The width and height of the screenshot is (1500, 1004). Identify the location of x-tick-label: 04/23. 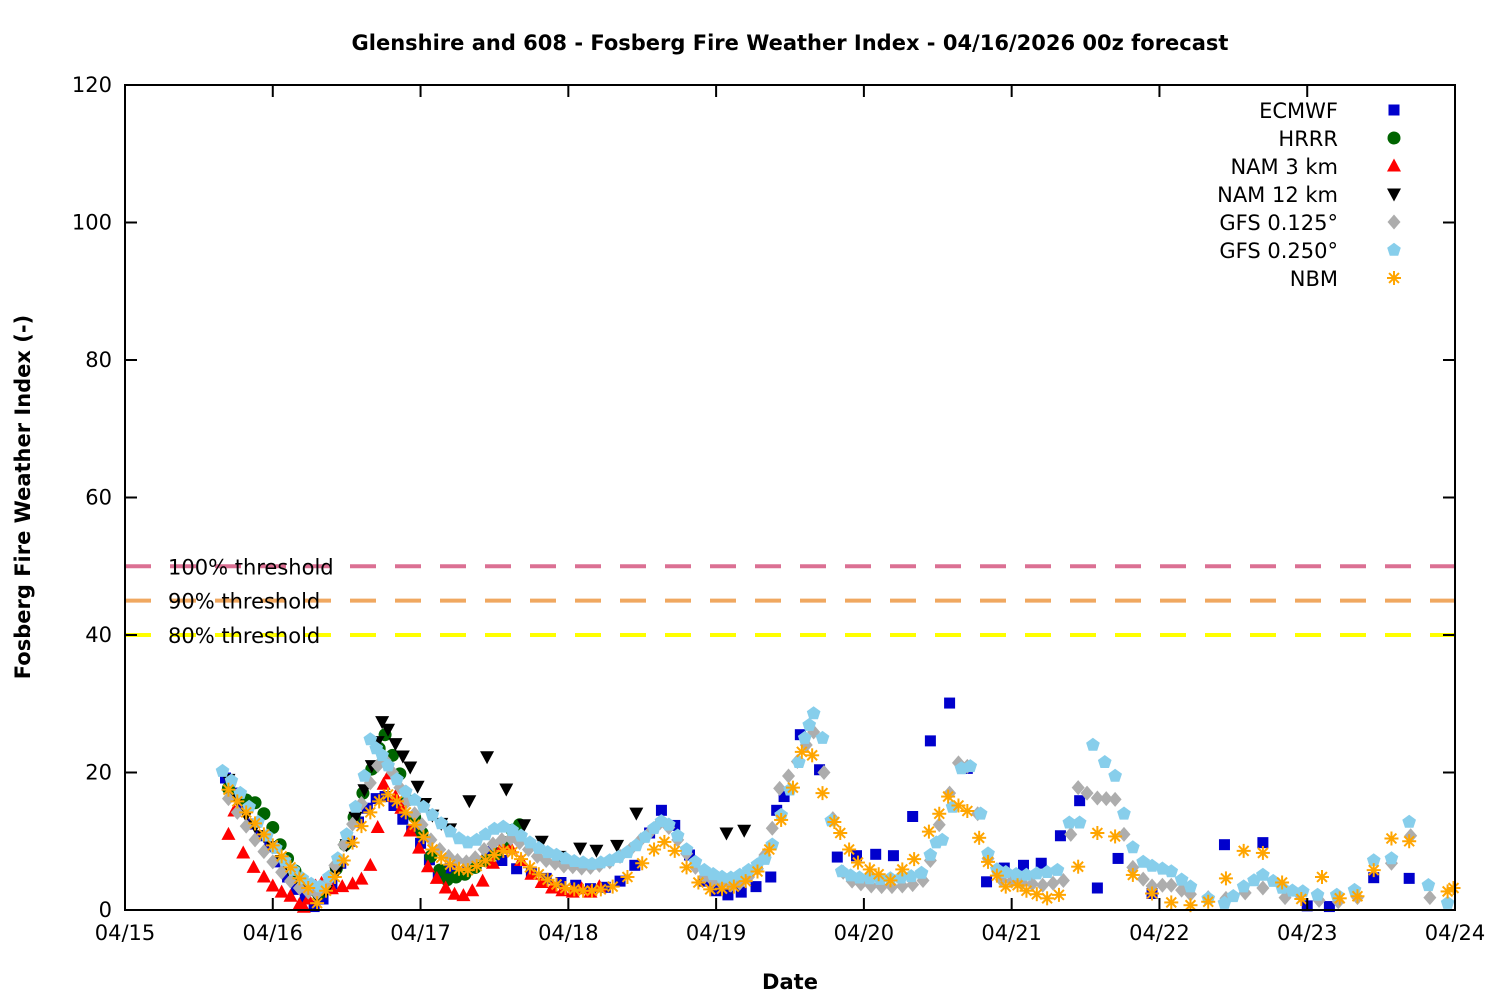
(1307, 933).